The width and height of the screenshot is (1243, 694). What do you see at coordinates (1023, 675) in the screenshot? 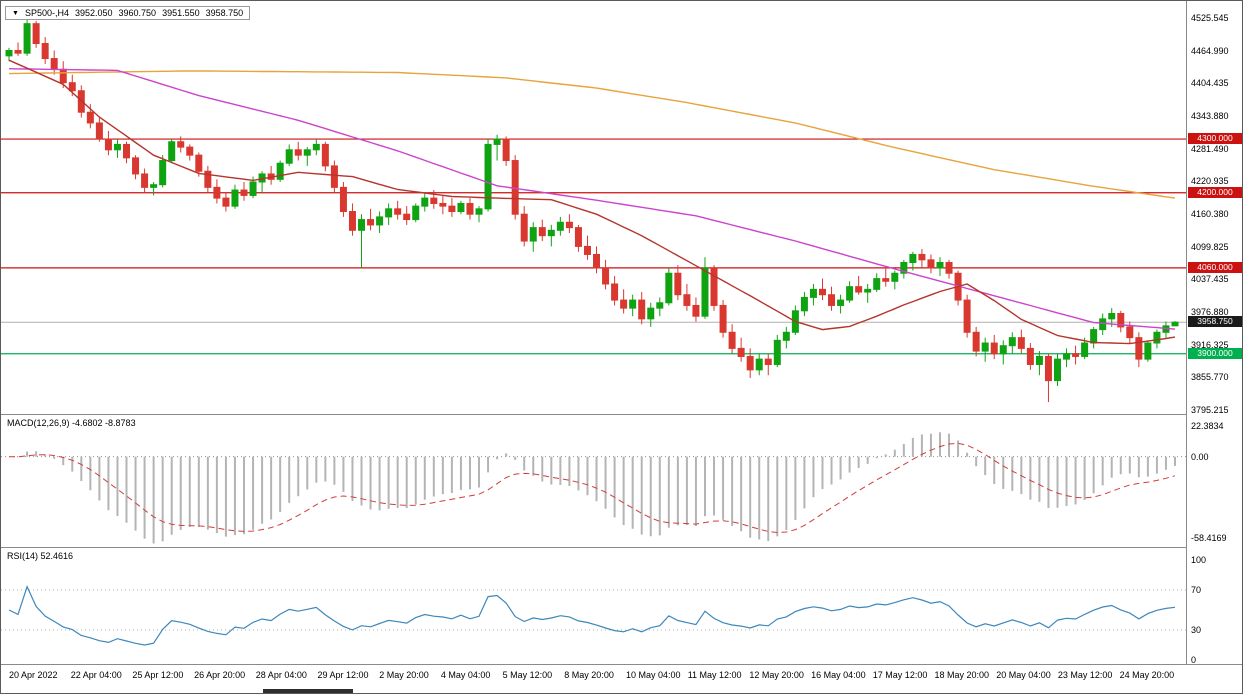
I see `time-axis-label: 20 May 04:00` at bounding box center [1023, 675].